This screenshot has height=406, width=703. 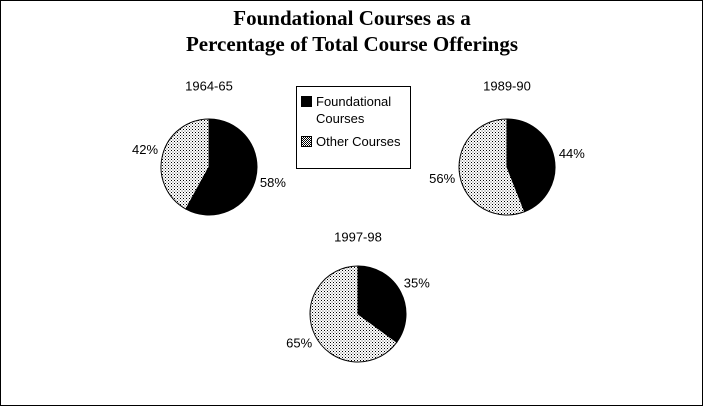 I want to click on value-label: 56%, so click(x=442, y=178).